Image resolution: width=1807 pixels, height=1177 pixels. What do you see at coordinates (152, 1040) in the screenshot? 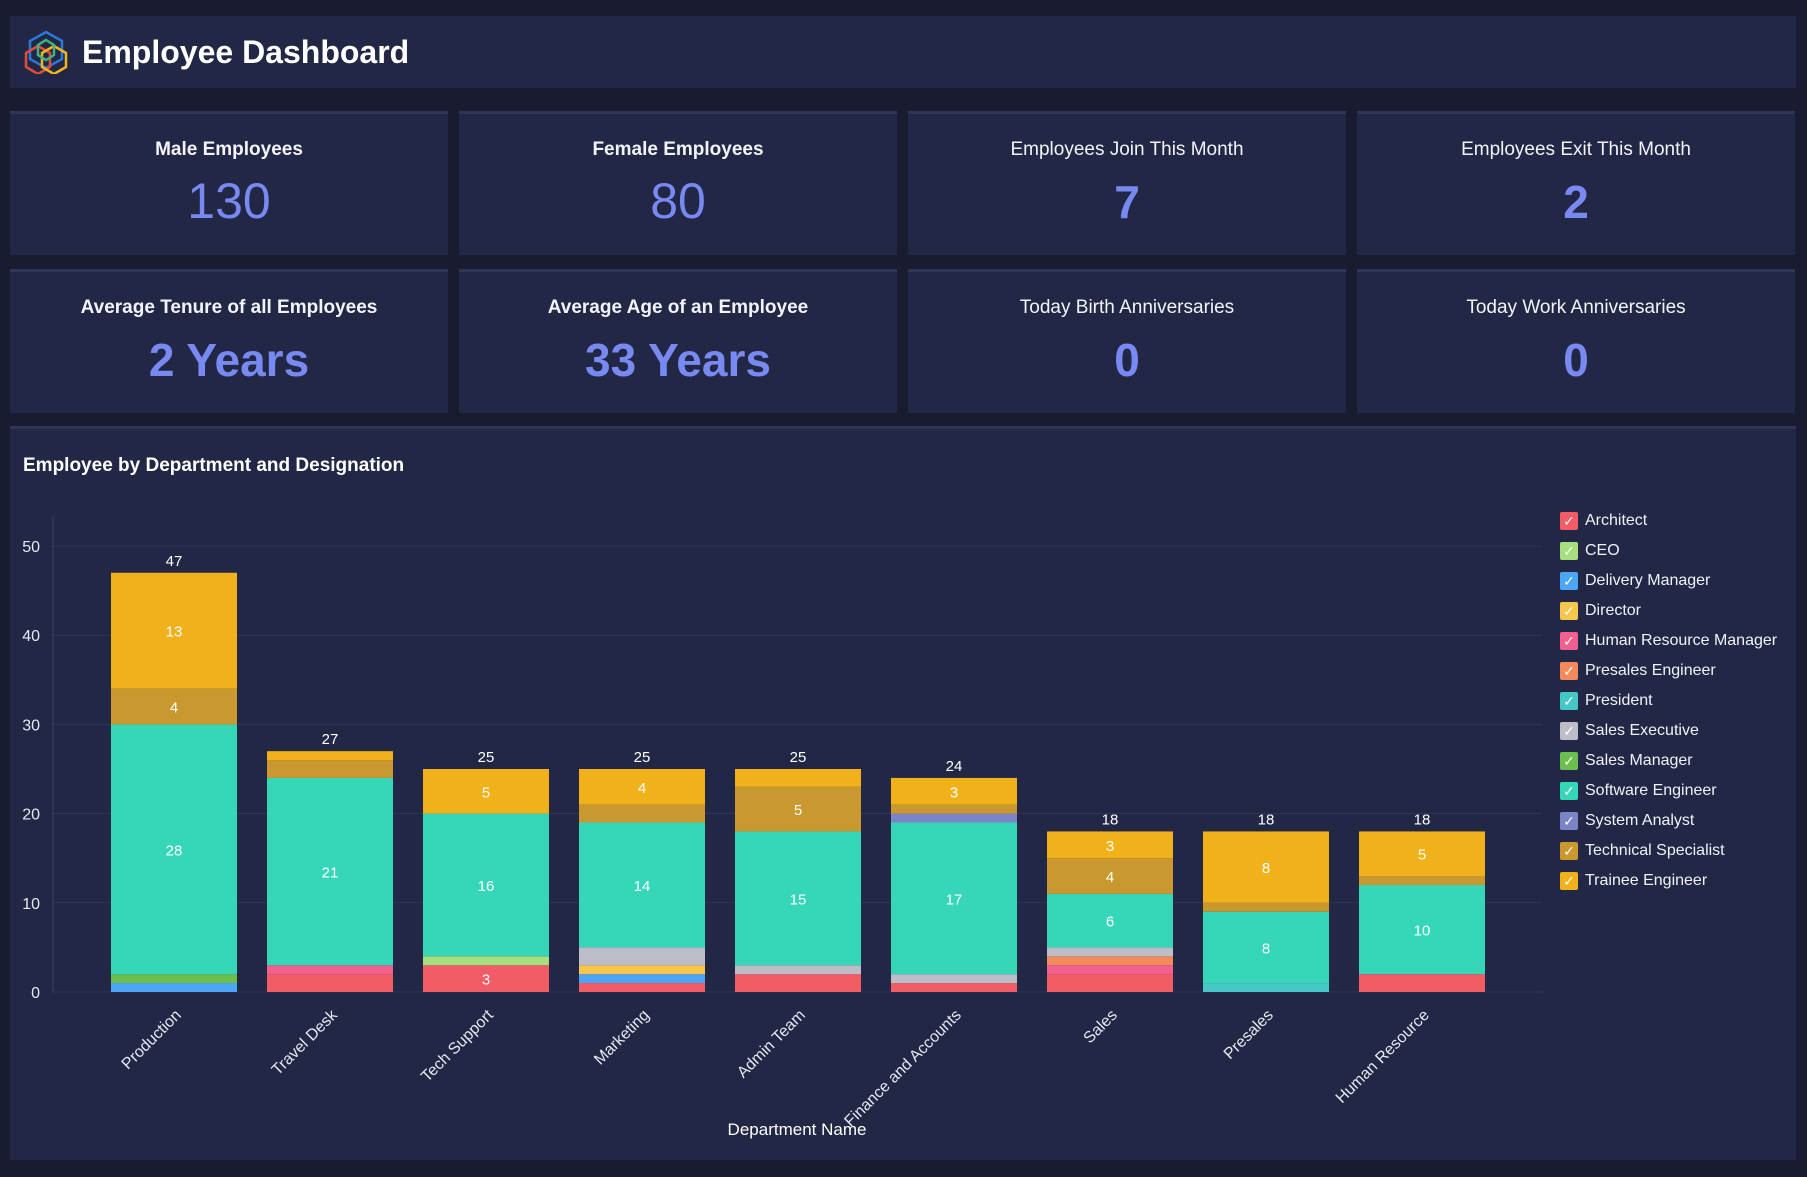
I see `x-tick-label: Production` at bounding box center [152, 1040].